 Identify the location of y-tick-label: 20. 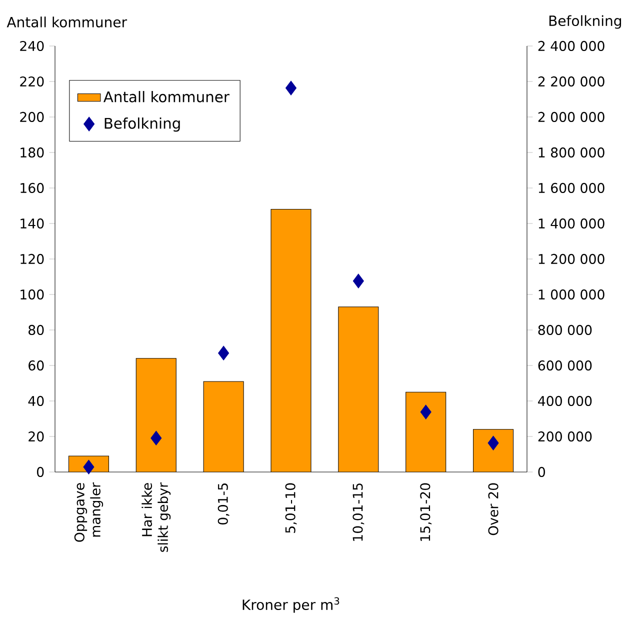
(36, 436).